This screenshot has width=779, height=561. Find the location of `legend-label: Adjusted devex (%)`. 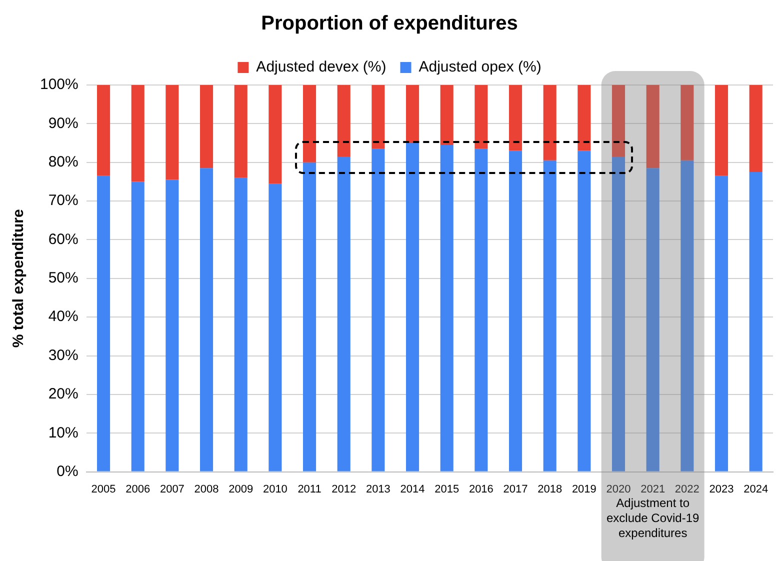

legend-label: Adjusted devex (%) is located at coordinates (321, 67).